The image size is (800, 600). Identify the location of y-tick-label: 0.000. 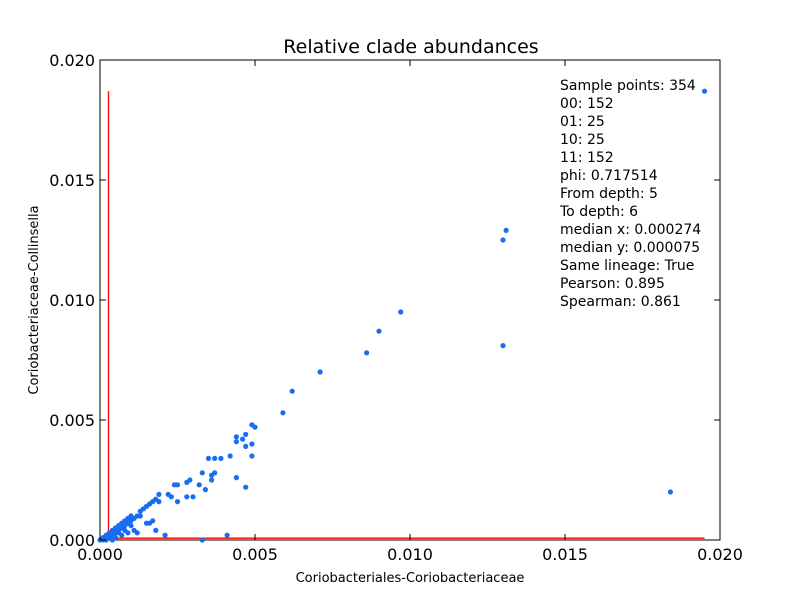
(72, 540).